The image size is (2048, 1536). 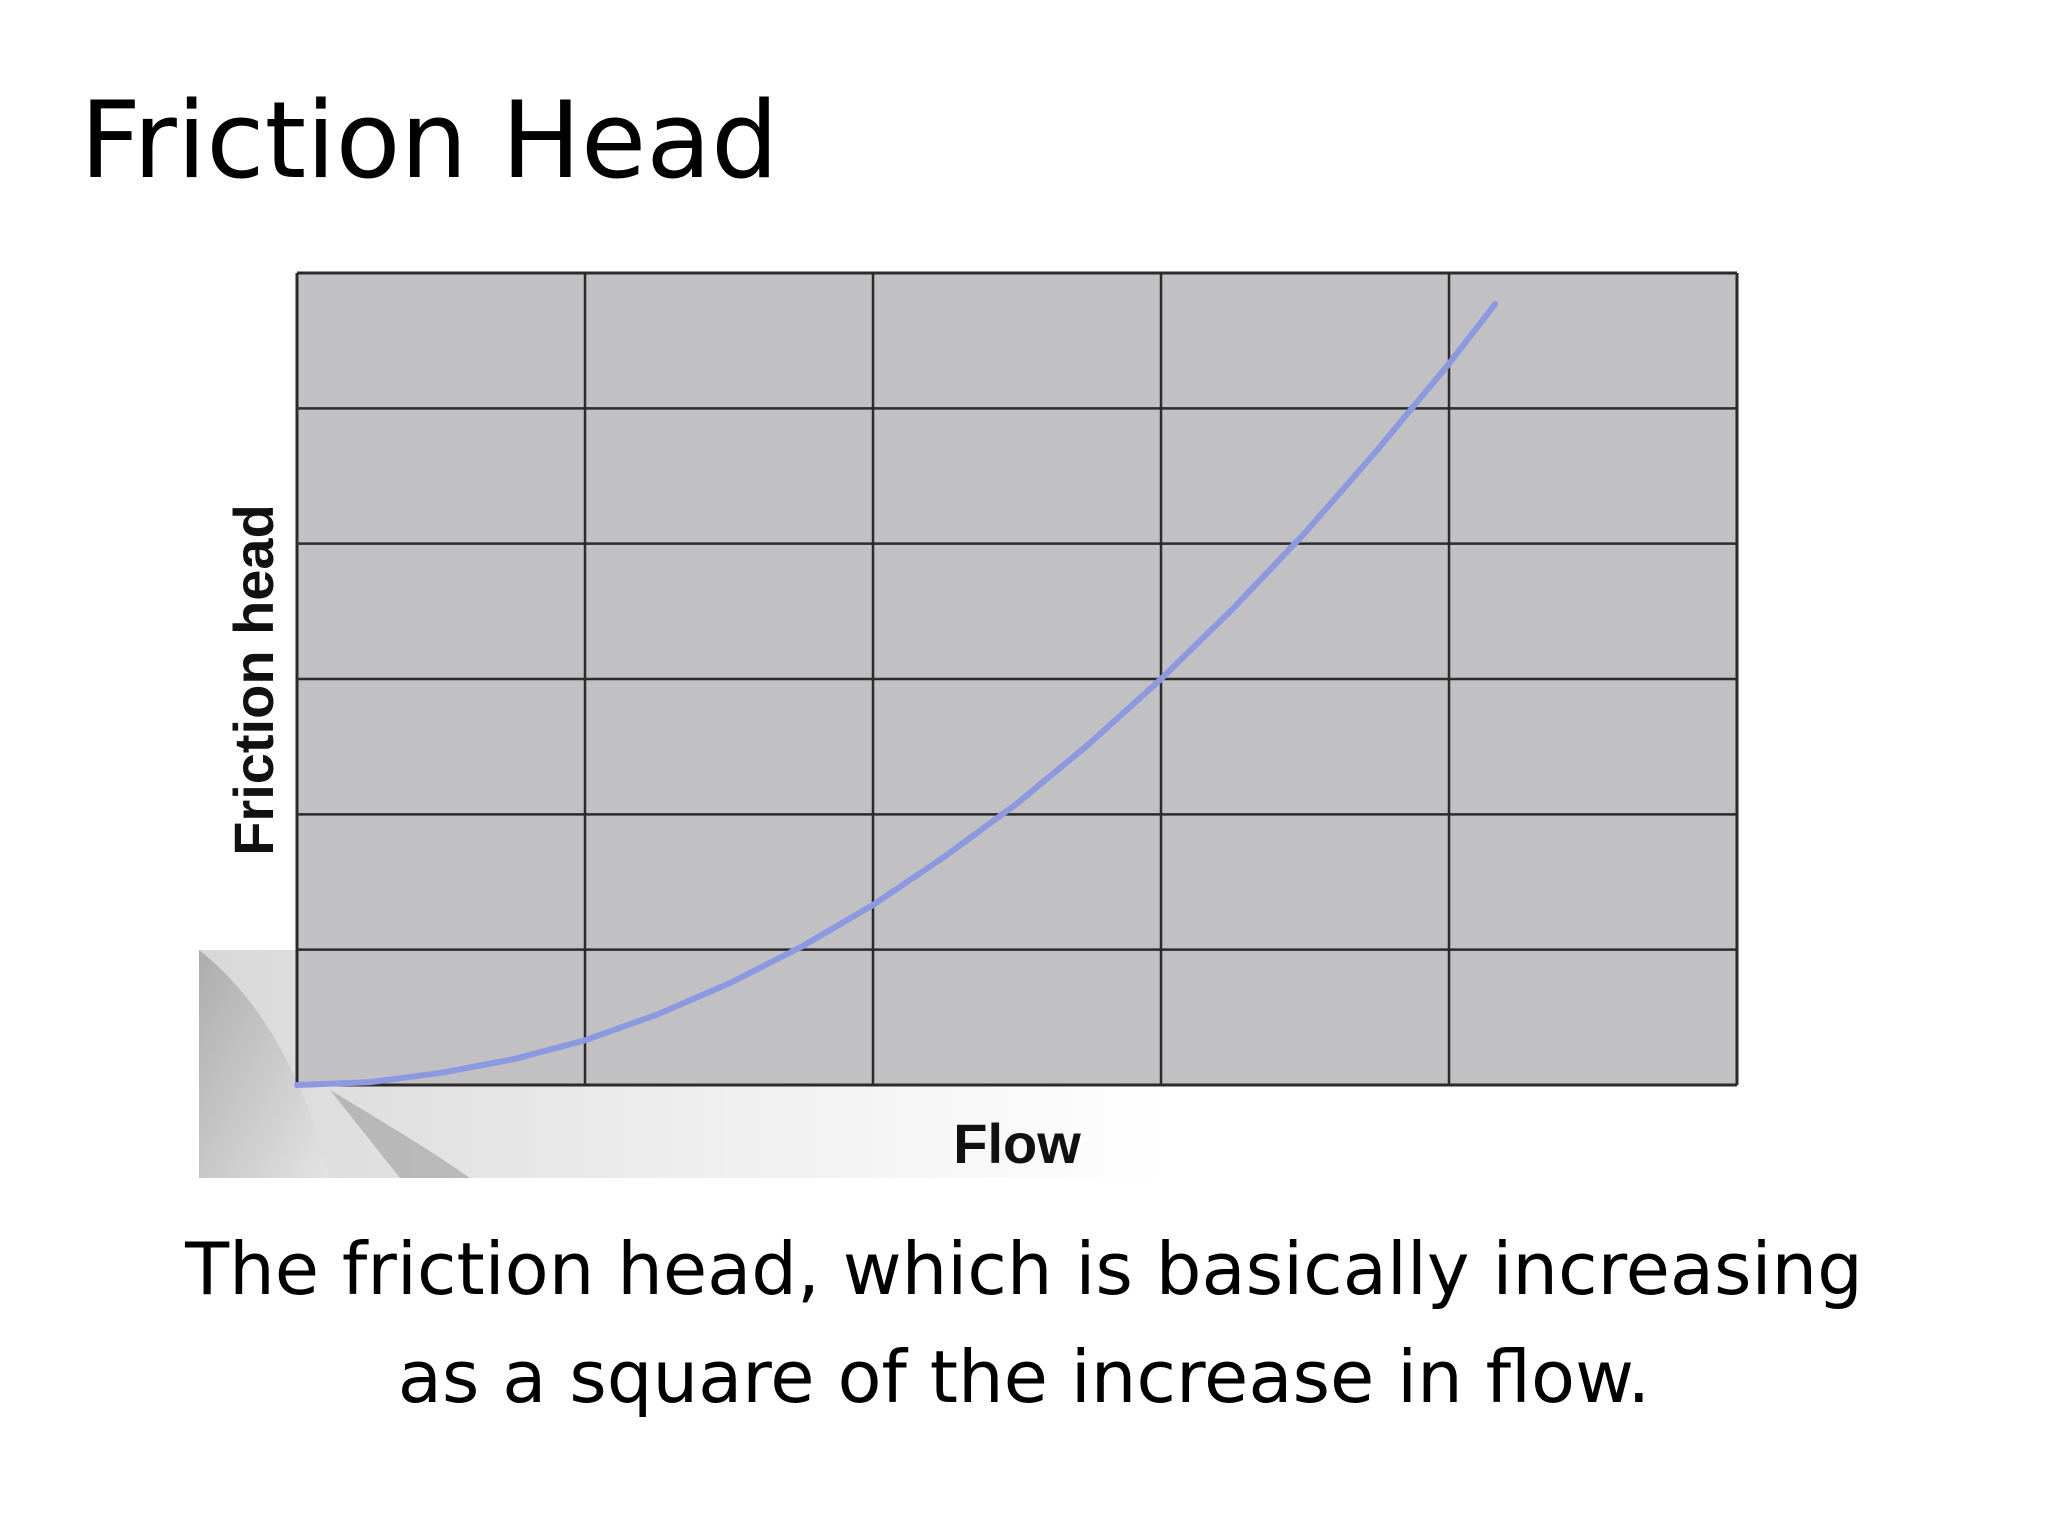 I want to click on y-axis-label: Friction head, so click(x=253, y=680).